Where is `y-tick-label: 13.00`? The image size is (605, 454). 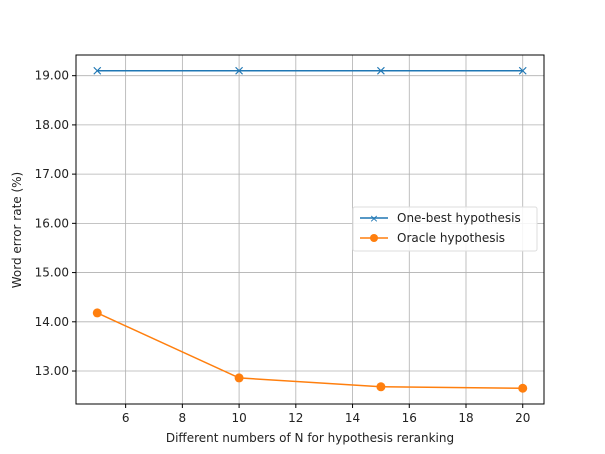
y-tick-label: 13.00 is located at coordinates (52, 371).